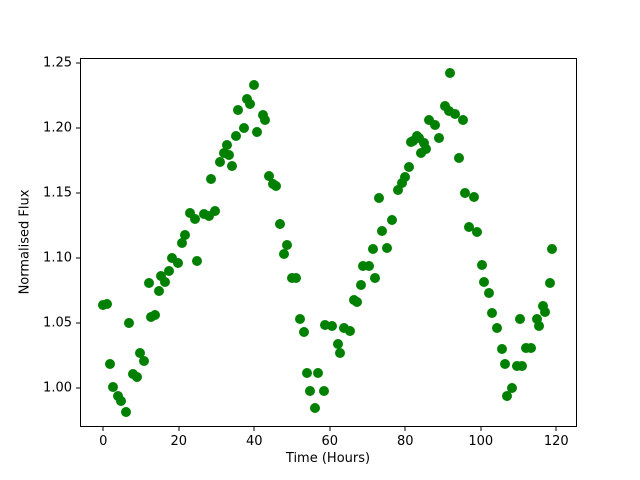 Image resolution: width=640 pixels, height=480 pixels. I want to click on x-tick-label: 40, so click(254, 441).